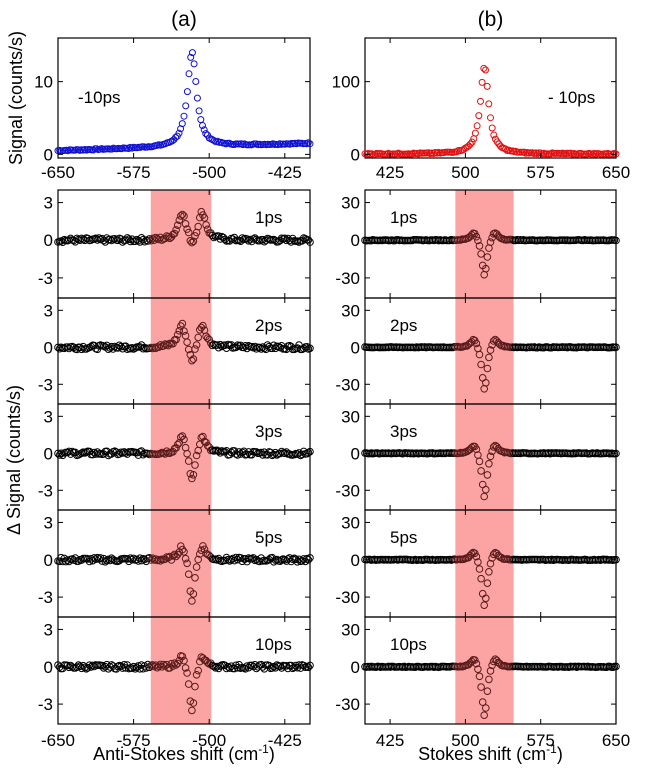 The image size is (645, 770). Describe the element at coordinates (134, 740) in the screenshot. I see `x-tick-label: -575` at that location.